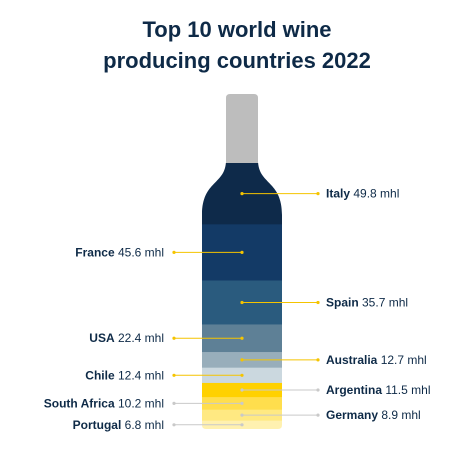  I want to click on label-usa: USA 22.4 mhl, so click(126, 338).